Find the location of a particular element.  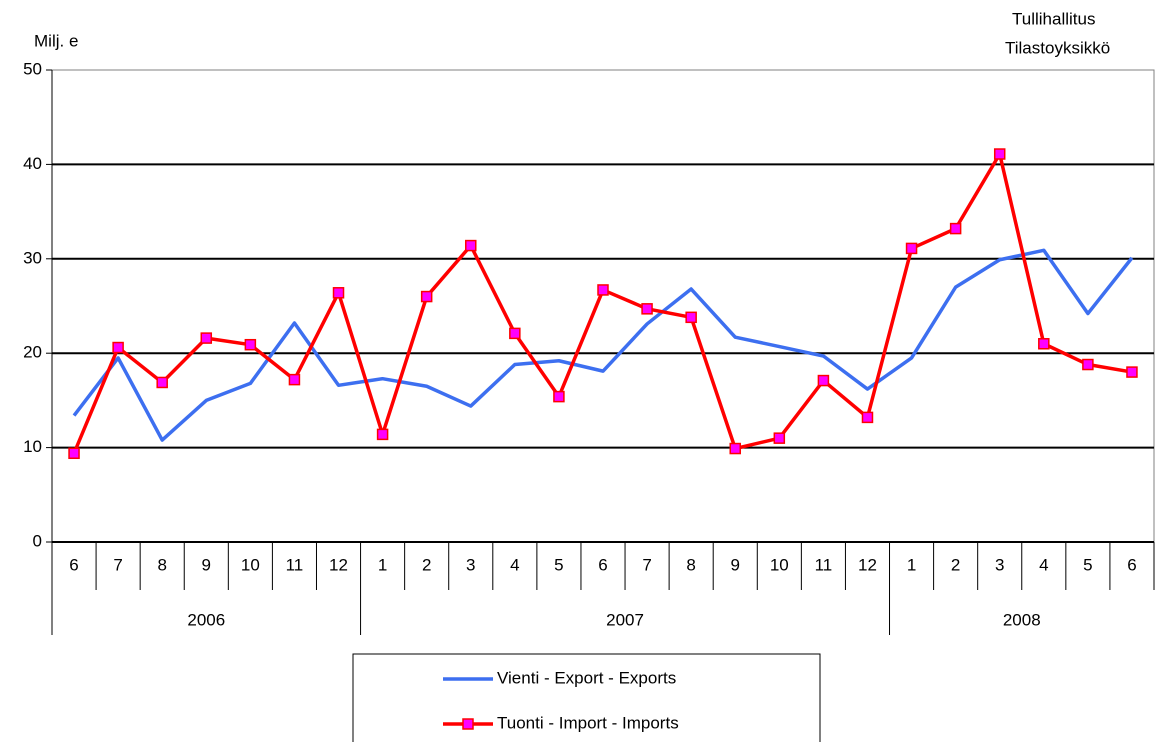

year-label: 2006 is located at coordinates (206, 619).